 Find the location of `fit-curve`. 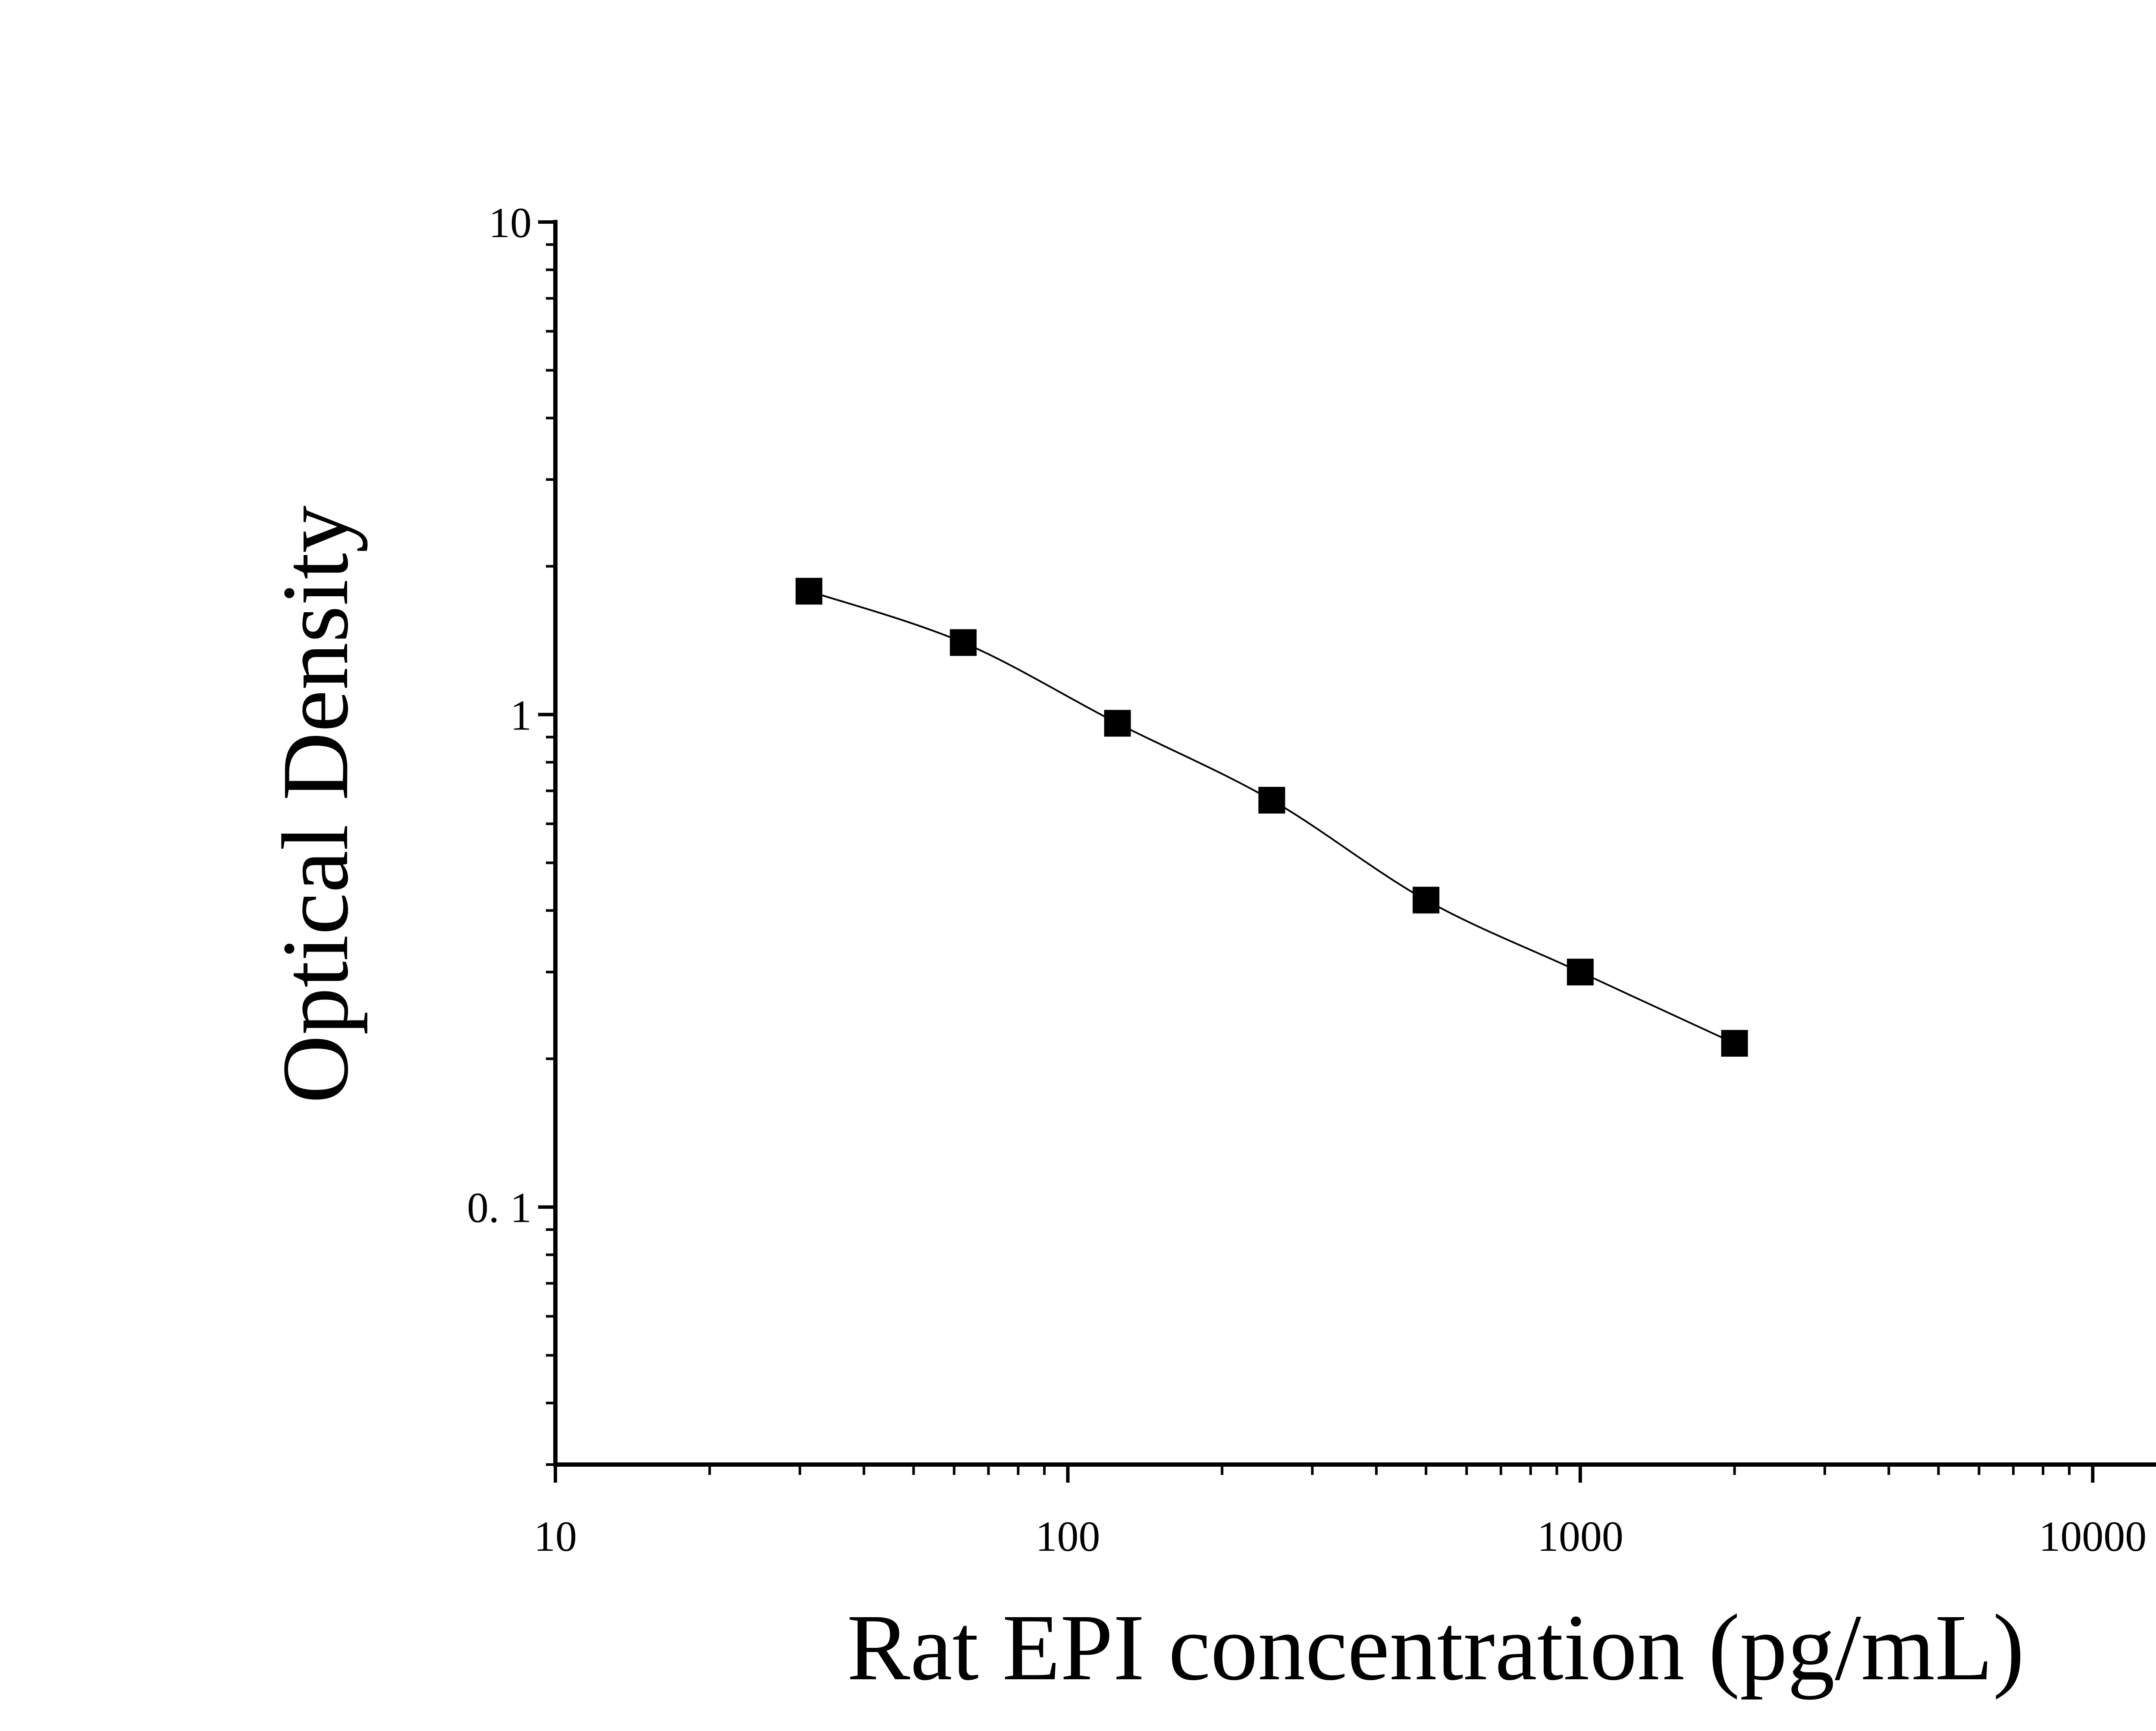

fit-curve is located at coordinates (1271, 817).